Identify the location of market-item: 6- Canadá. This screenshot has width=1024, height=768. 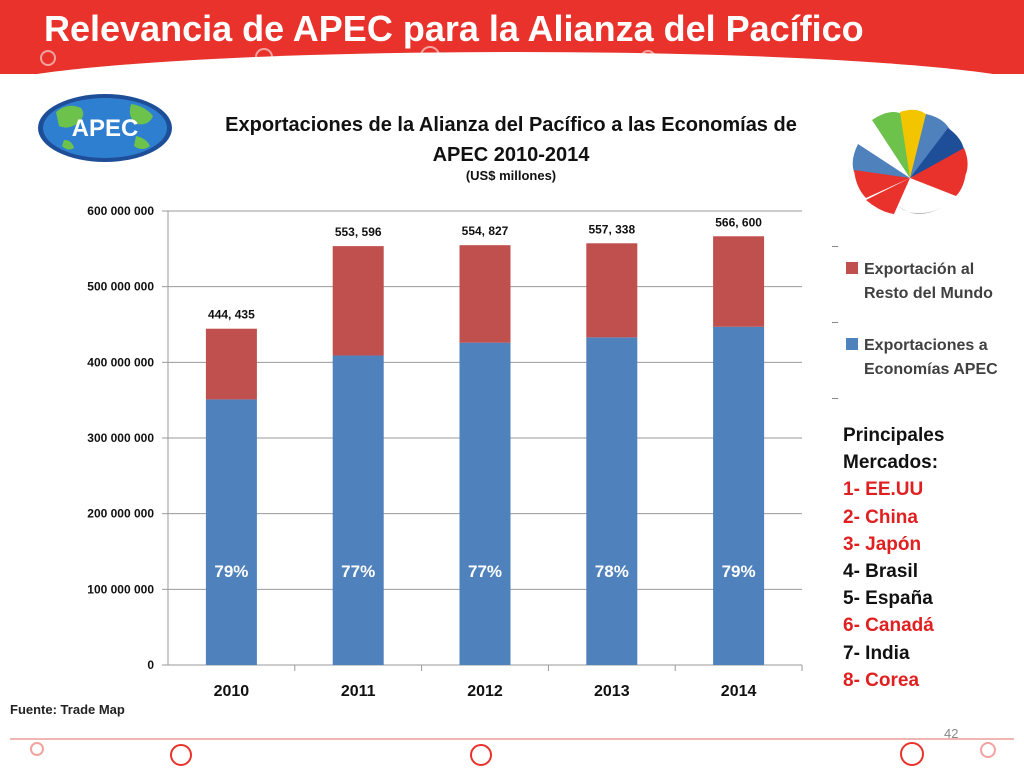
(888, 626).